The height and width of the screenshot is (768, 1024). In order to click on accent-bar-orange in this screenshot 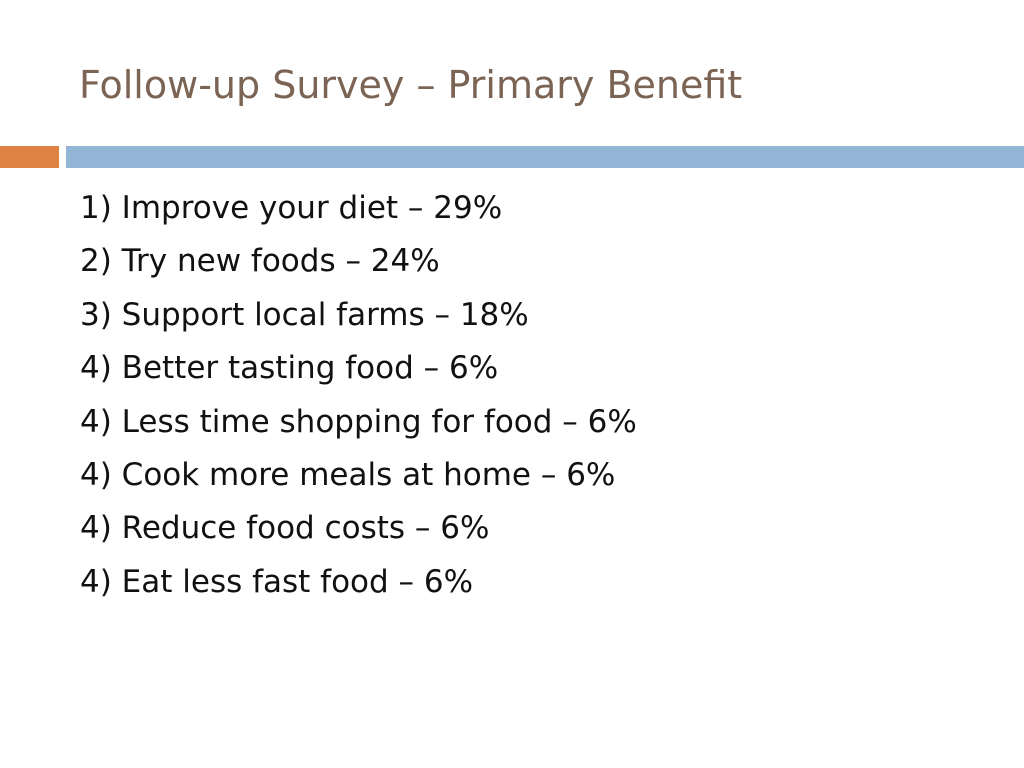, I will do `click(29, 157)`.